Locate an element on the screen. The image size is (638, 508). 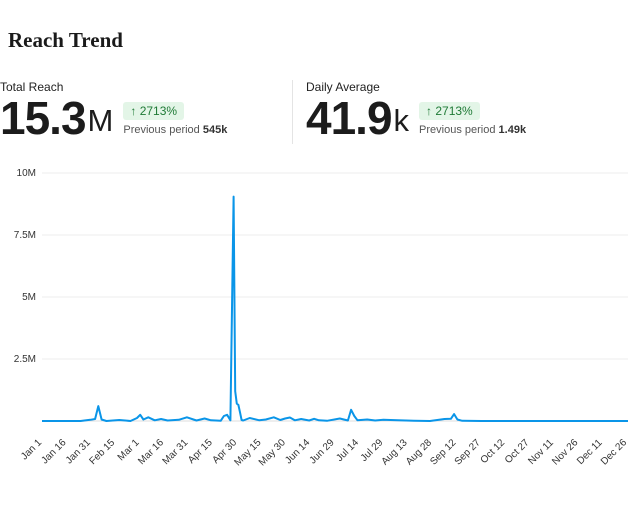
x-tick-label: Oct 12 is located at coordinates (493, 451).